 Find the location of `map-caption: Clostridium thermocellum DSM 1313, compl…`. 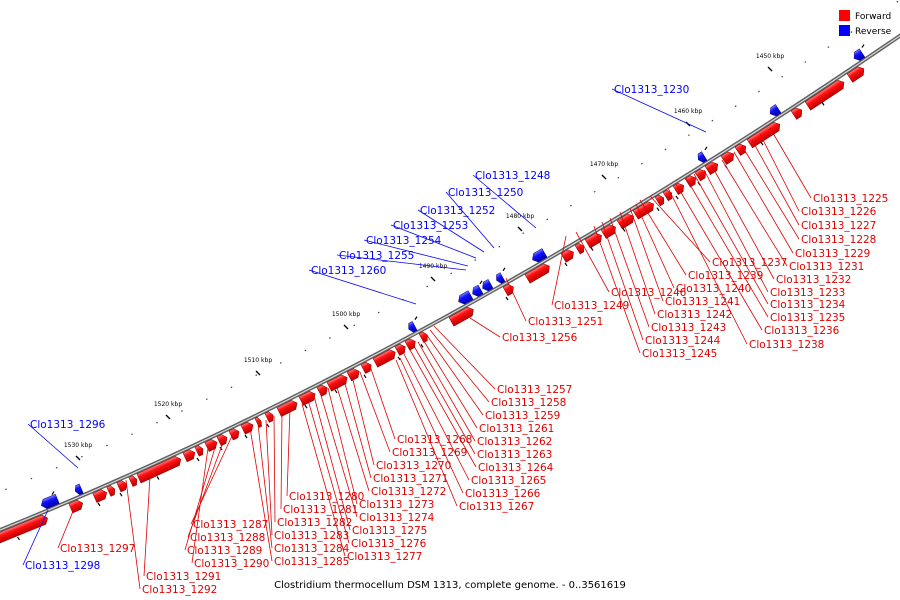

map-caption: Clostridium thermocellum DSM 1313, compl… is located at coordinates (450, 585).